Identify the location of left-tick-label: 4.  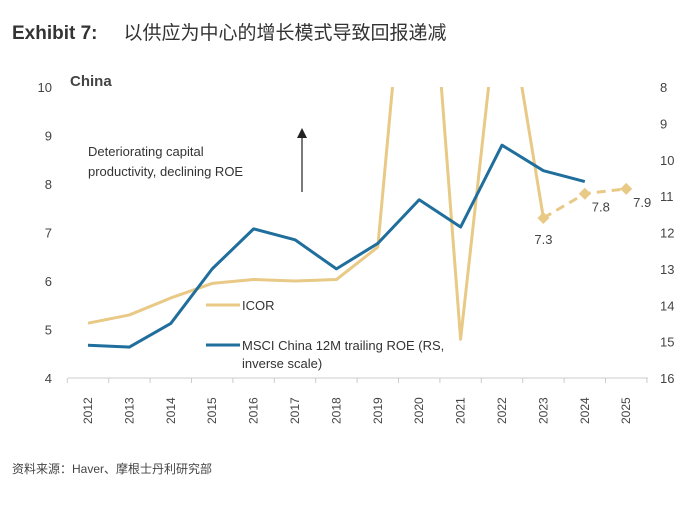
(48, 378).